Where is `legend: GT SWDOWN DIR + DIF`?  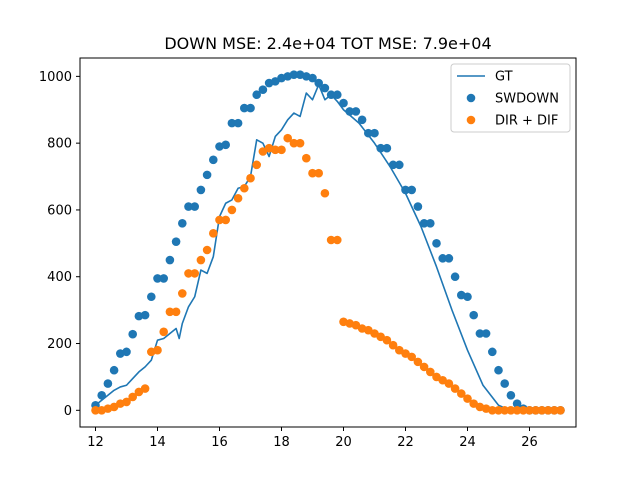 legend: GT SWDOWN DIR + DIF is located at coordinates (510, 98).